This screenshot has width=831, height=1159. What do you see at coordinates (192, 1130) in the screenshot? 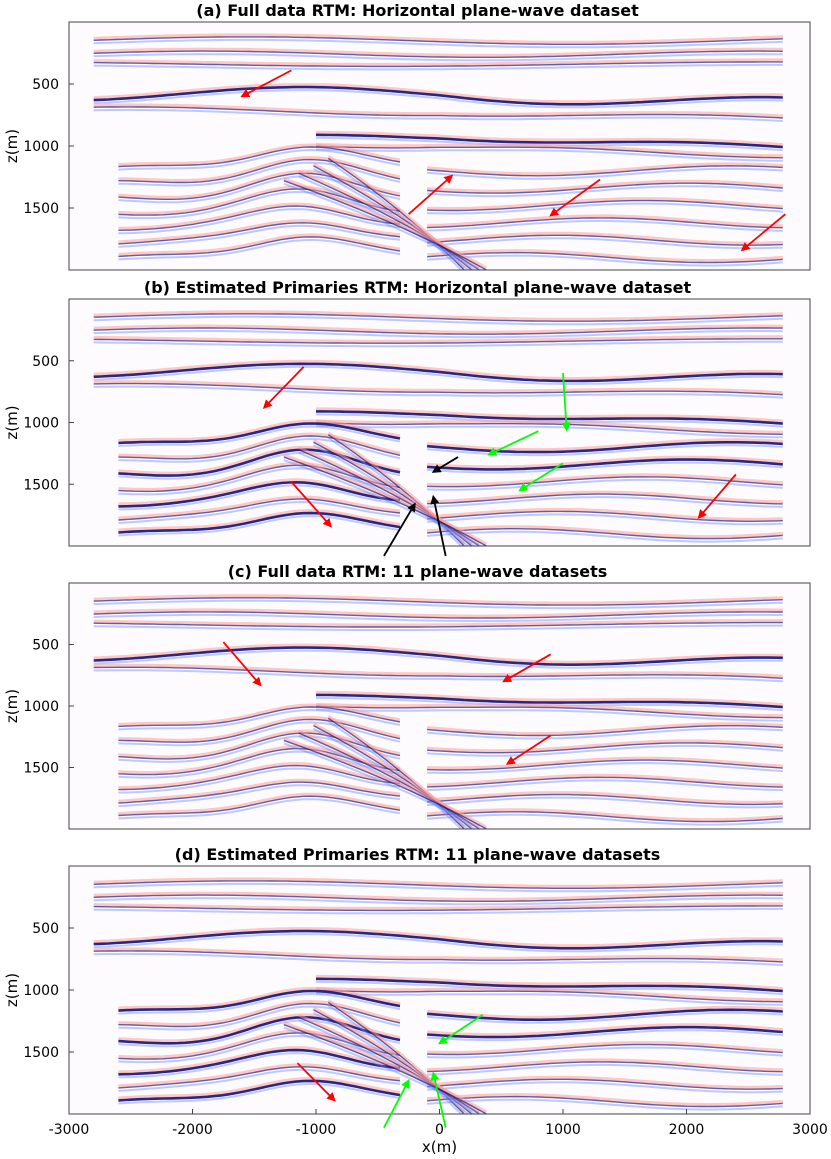
I see `x-tick-label: -2000` at bounding box center [192, 1130].